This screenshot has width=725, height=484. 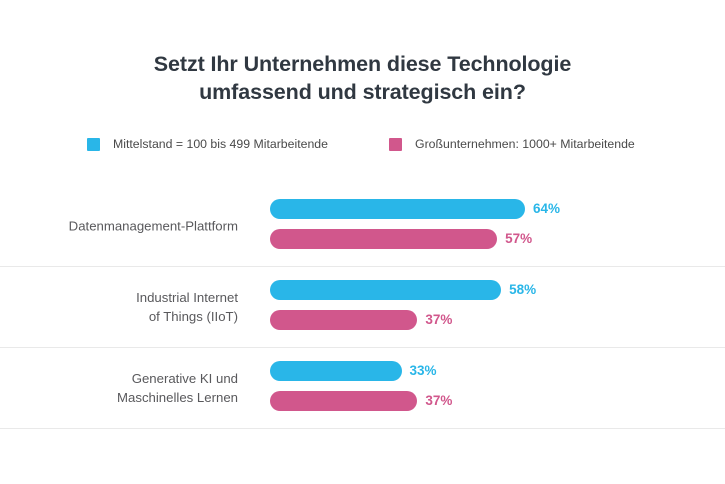 What do you see at coordinates (184, 378) in the screenshot?
I see `category-label-line-1: Generative KI und` at bounding box center [184, 378].